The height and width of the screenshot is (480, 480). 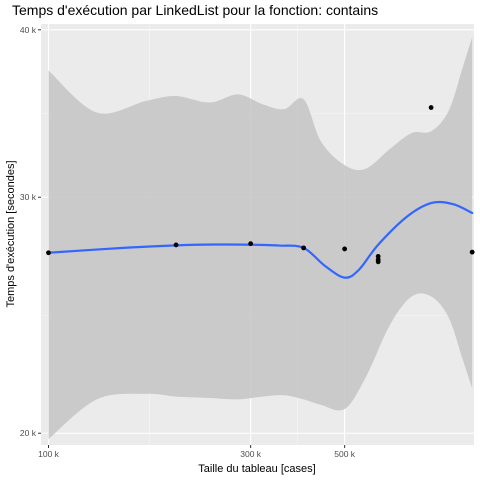 I want to click on y-tick-label: 30 k, so click(x=28, y=197).